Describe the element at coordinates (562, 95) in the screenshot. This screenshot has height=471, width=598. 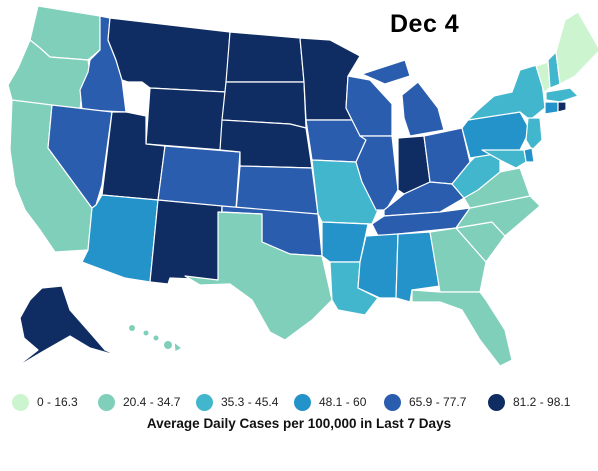
I see `state-MA` at that location.